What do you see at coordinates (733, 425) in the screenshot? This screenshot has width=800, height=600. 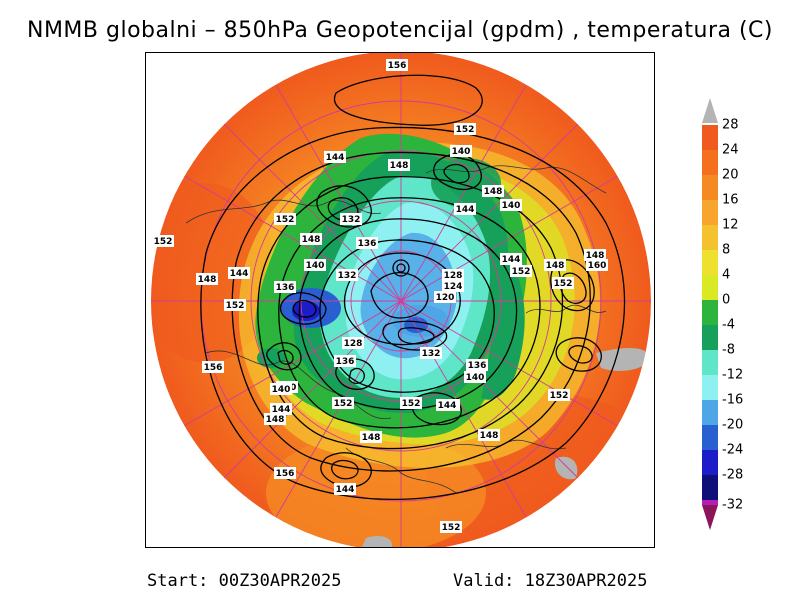 I see `colorbar-label: -20` at bounding box center [733, 425].